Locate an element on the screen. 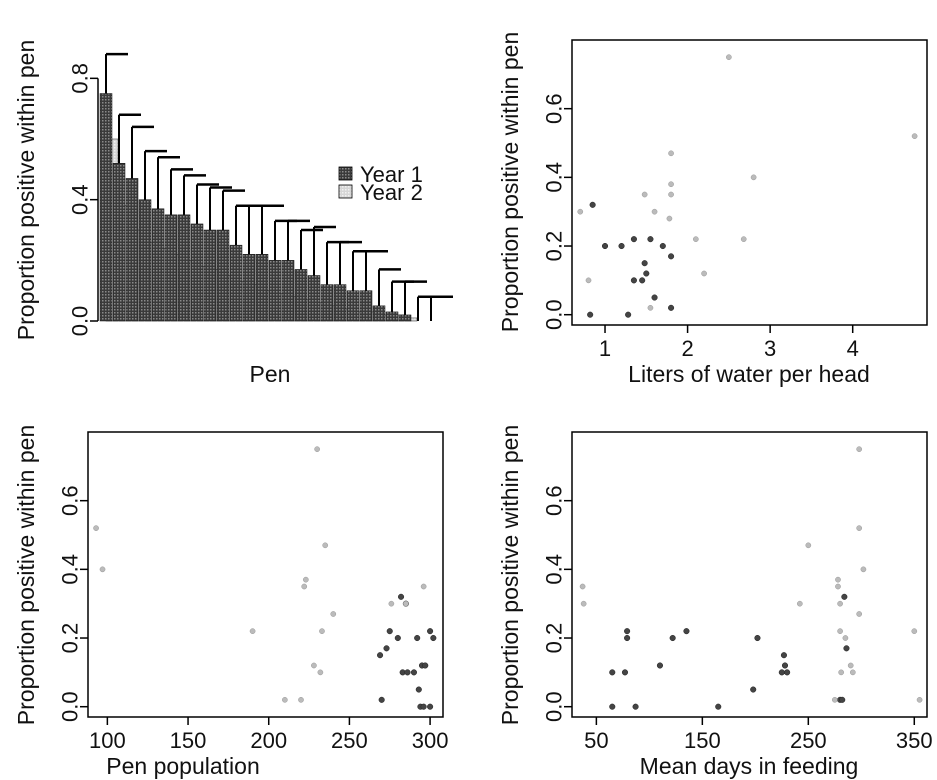 This screenshot has width=937, height=780. y-tick-label: 0.6 is located at coordinates (70, 500).